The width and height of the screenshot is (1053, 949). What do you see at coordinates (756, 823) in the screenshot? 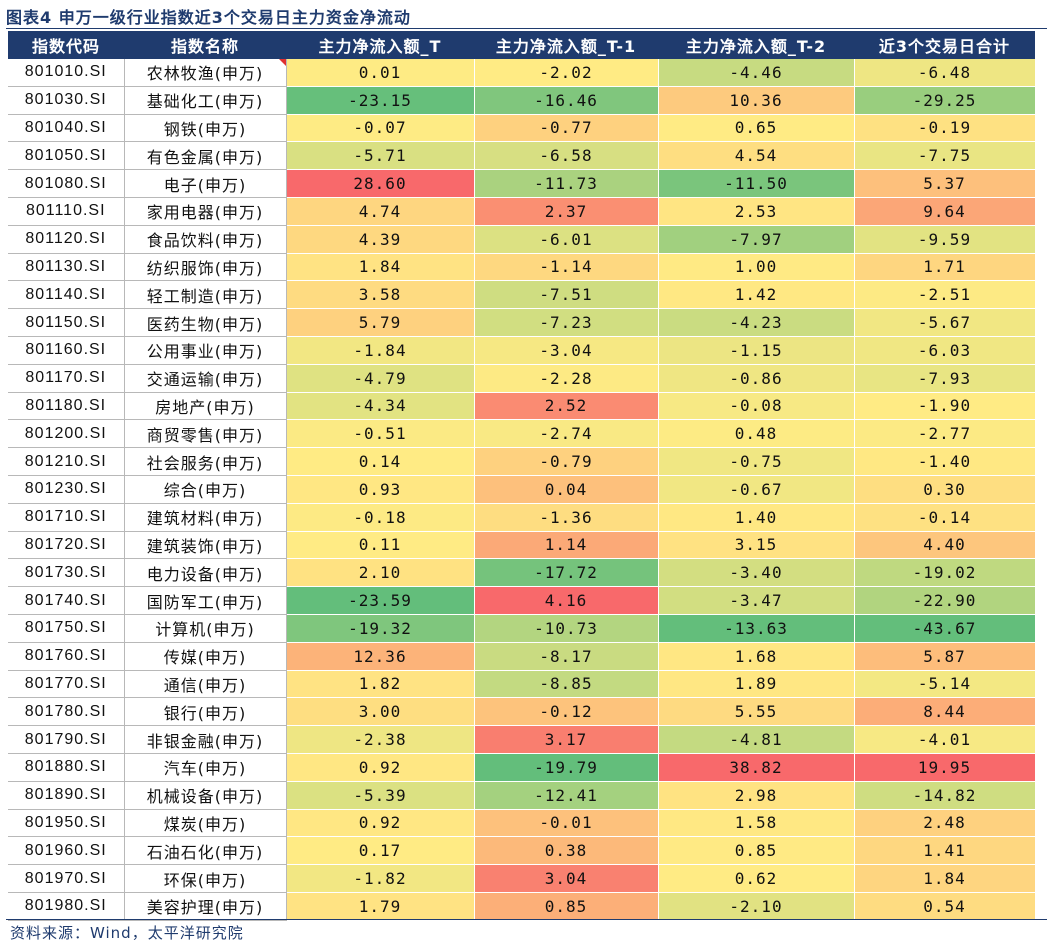
I see `cell-net-inflow-t2: 1.58` at bounding box center [756, 823].